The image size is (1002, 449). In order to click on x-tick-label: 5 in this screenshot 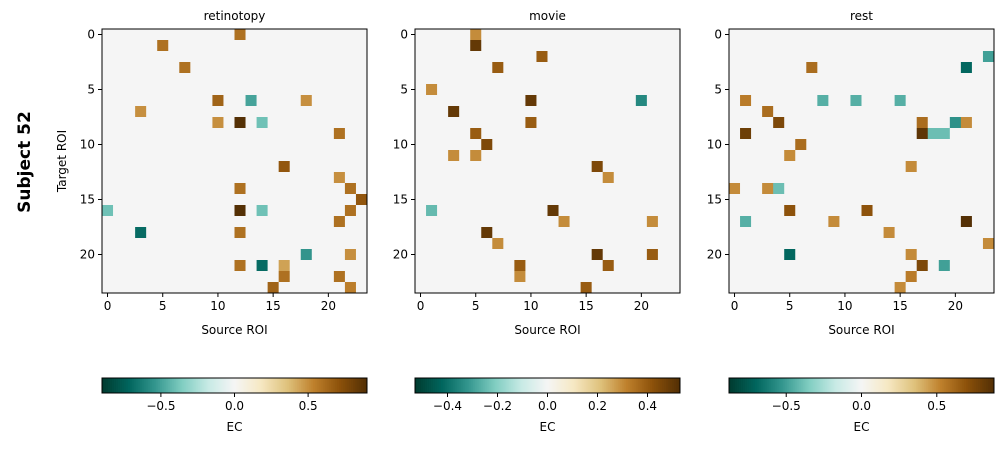, I will do `click(163, 306)`.